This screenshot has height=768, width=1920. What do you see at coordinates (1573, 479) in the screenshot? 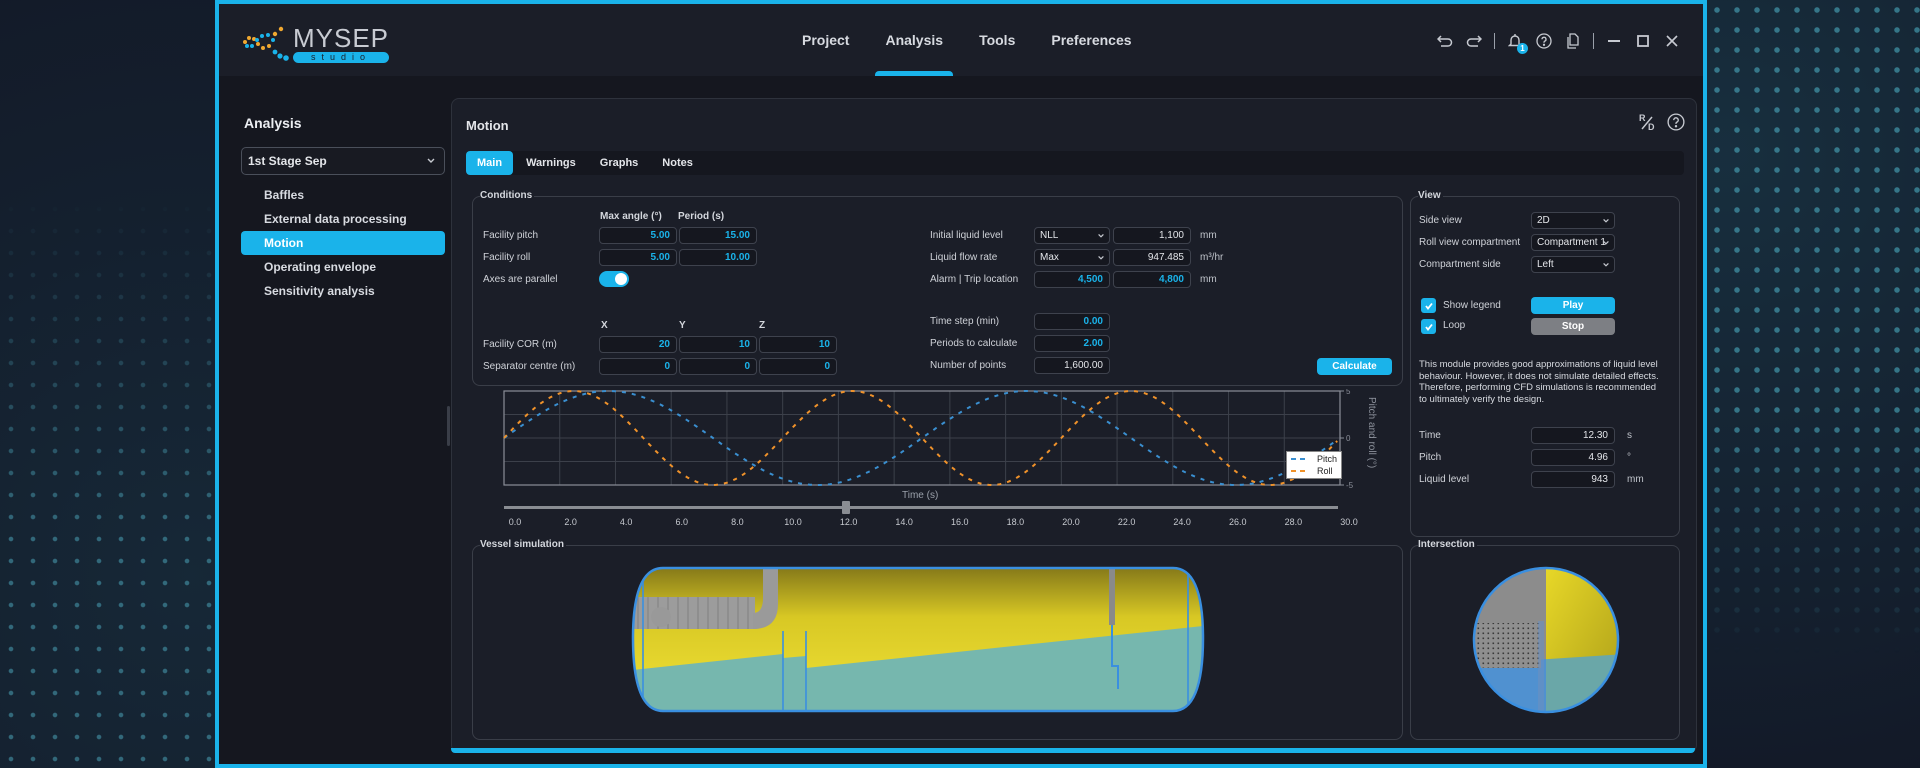
I see `liquid-level-value: 943` at bounding box center [1573, 479].